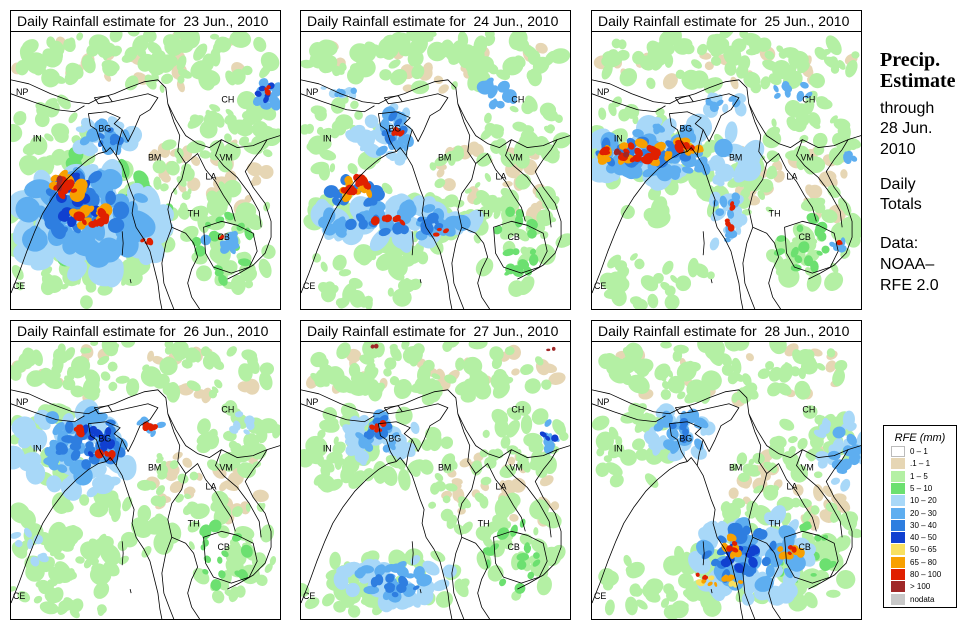 The image size is (967, 639). I want to click on map-label-th: TH, so click(775, 213).